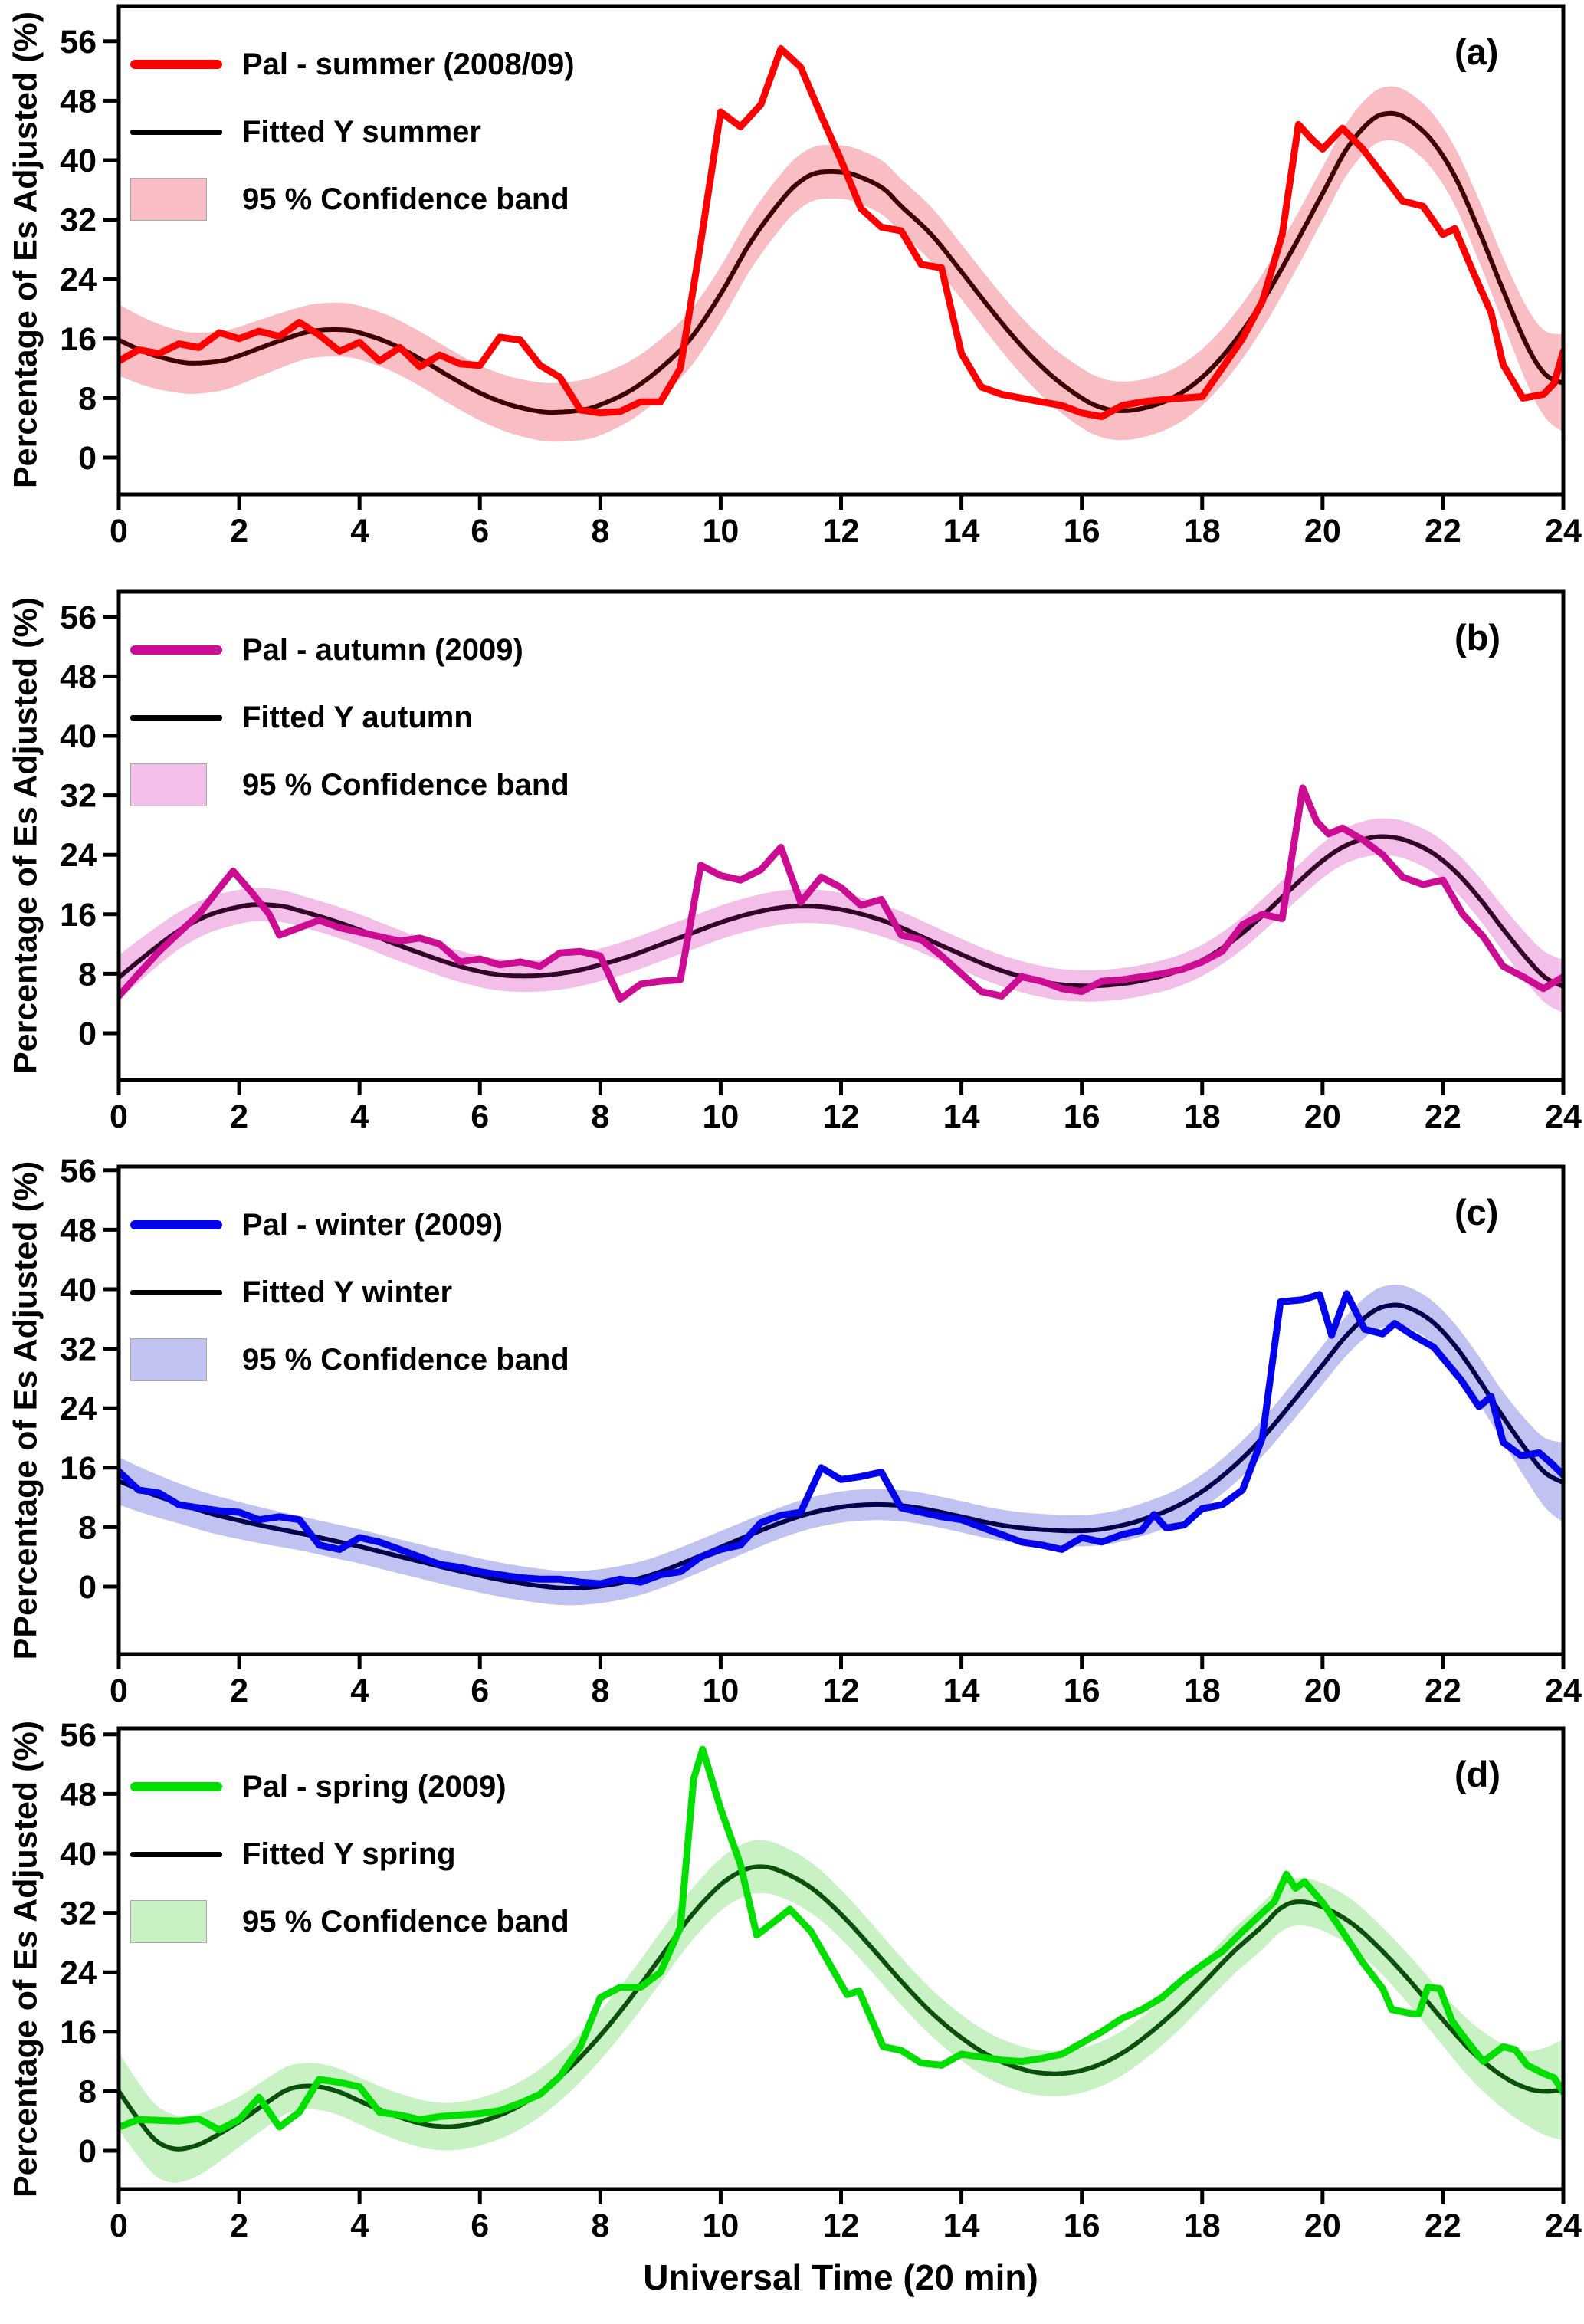 This screenshot has height=2324, width=1584. Describe the element at coordinates (840, 2277) in the screenshot. I see `x-axis-title: Universal Time (20 min)` at that location.